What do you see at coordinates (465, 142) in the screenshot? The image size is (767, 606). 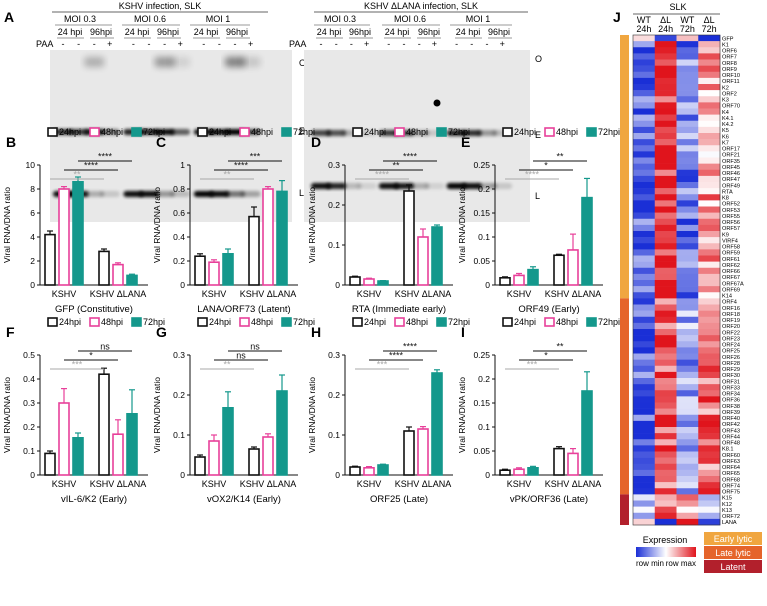 I see `panel-letter: E` at bounding box center [465, 142].